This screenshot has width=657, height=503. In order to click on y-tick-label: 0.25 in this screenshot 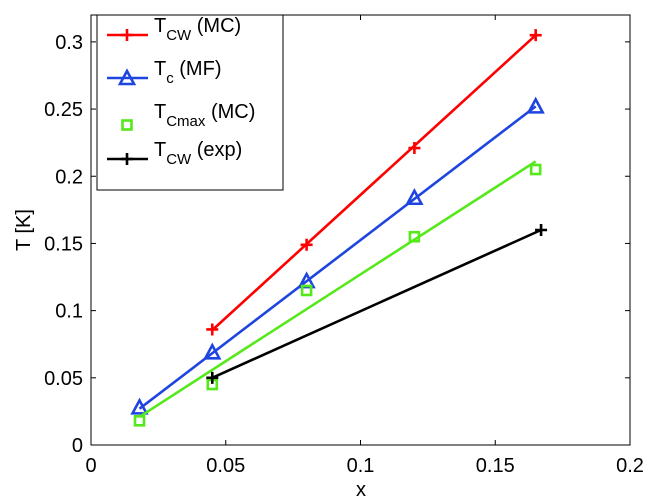, I will do `click(63, 110)`.